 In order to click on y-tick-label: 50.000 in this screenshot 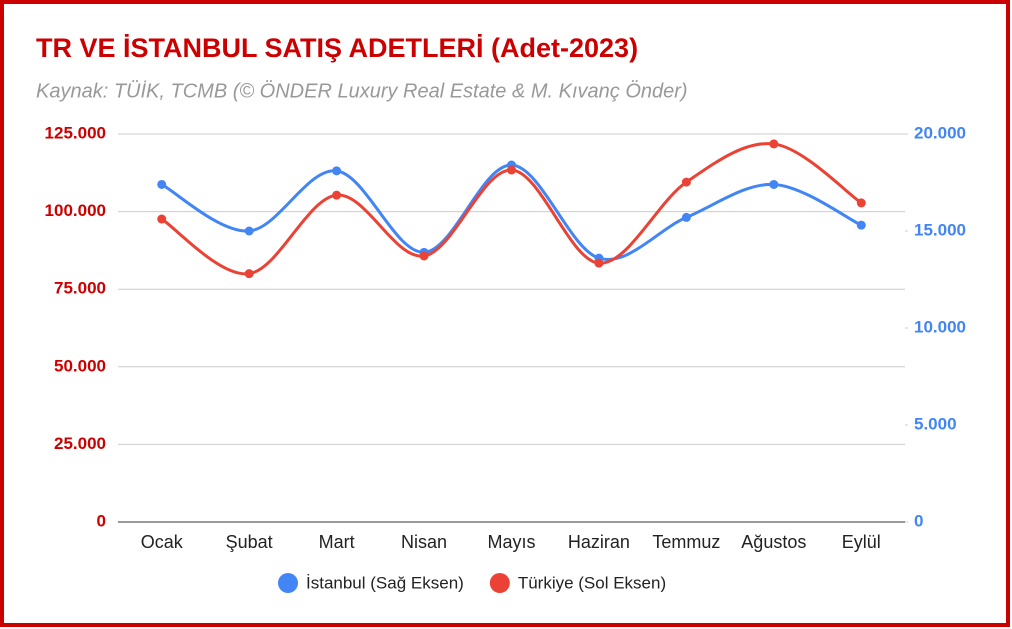, I will do `click(80, 365)`.